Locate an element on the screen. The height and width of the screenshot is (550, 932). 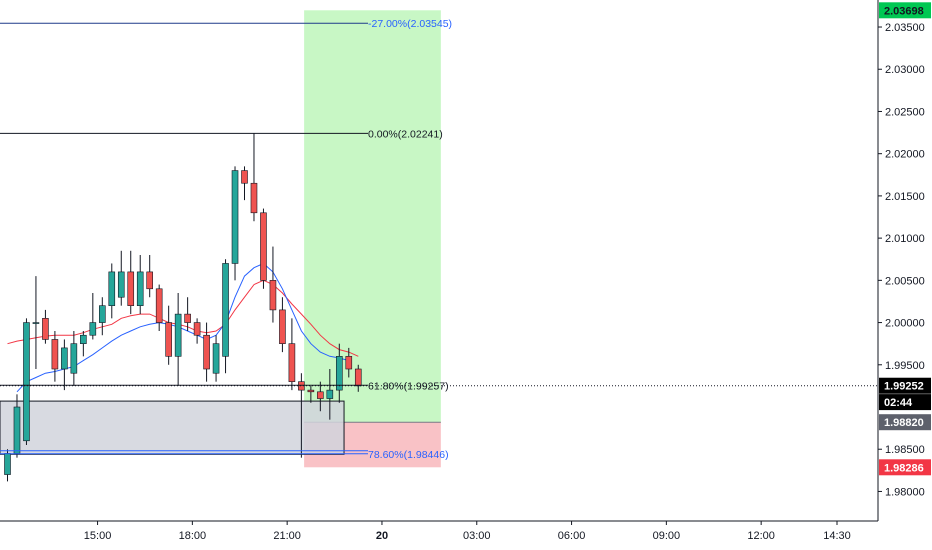
fib-level-label: 0.00%(2.02241) is located at coordinates (405, 134).